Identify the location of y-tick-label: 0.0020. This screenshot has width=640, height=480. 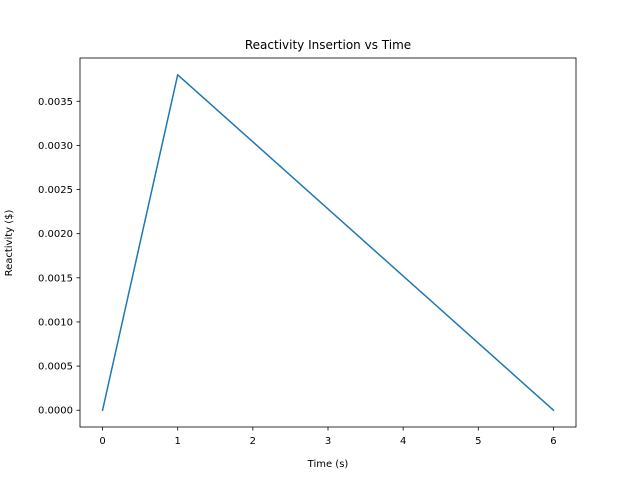
(55, 234).